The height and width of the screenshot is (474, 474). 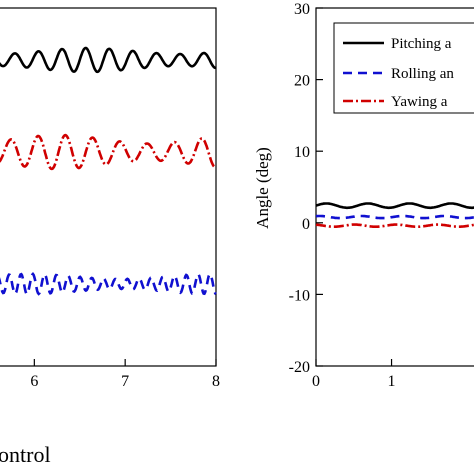 What do you see at coordinates (316, 381) in the screenshot?
I see `right-x-tick-label: 0` at bounding box center [316, 381].